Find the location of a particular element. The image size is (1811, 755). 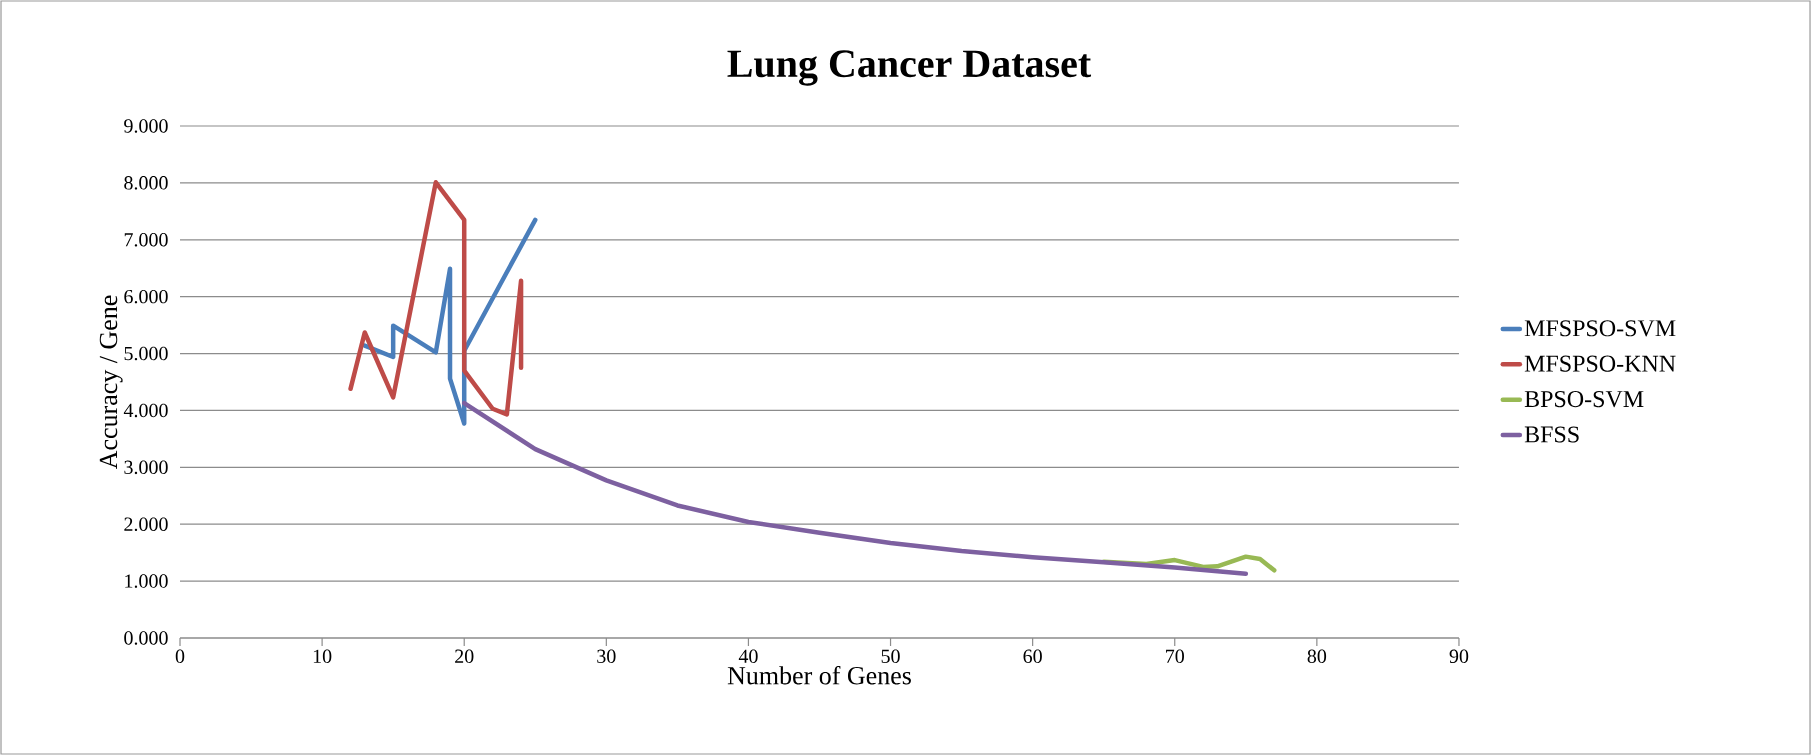

legend-label: MFSPSO-KNN is located at coordinates (1600, 363).